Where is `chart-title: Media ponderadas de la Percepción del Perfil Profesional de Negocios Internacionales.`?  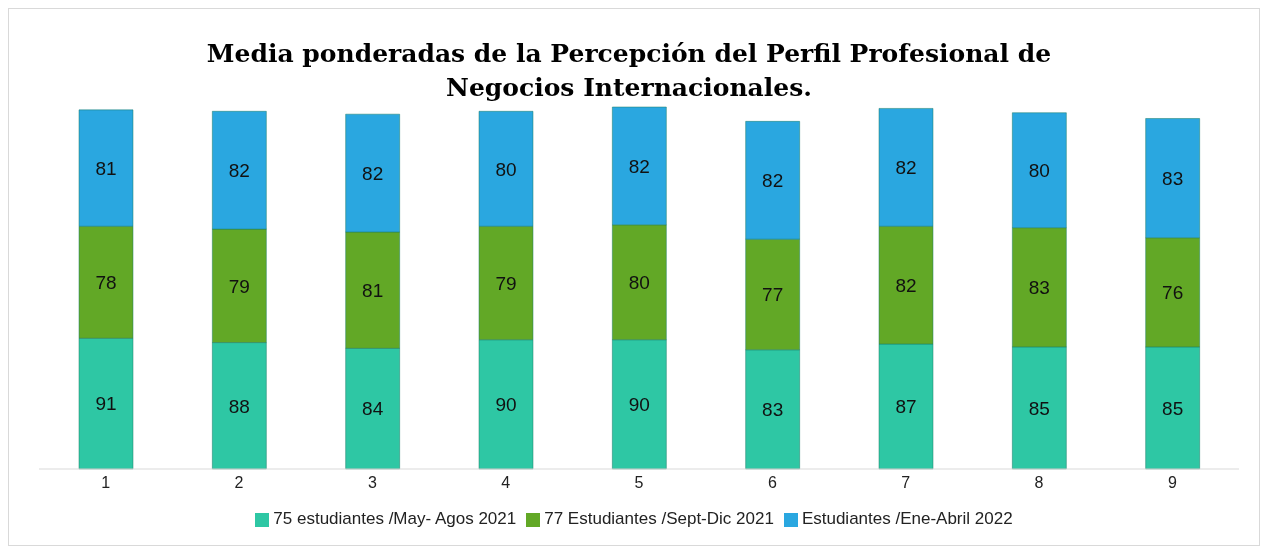
chart-title: Media ponderadas de la Percepción del Perfil Profesional de Negocios Internacionales. is located at coordinates (629, 71).